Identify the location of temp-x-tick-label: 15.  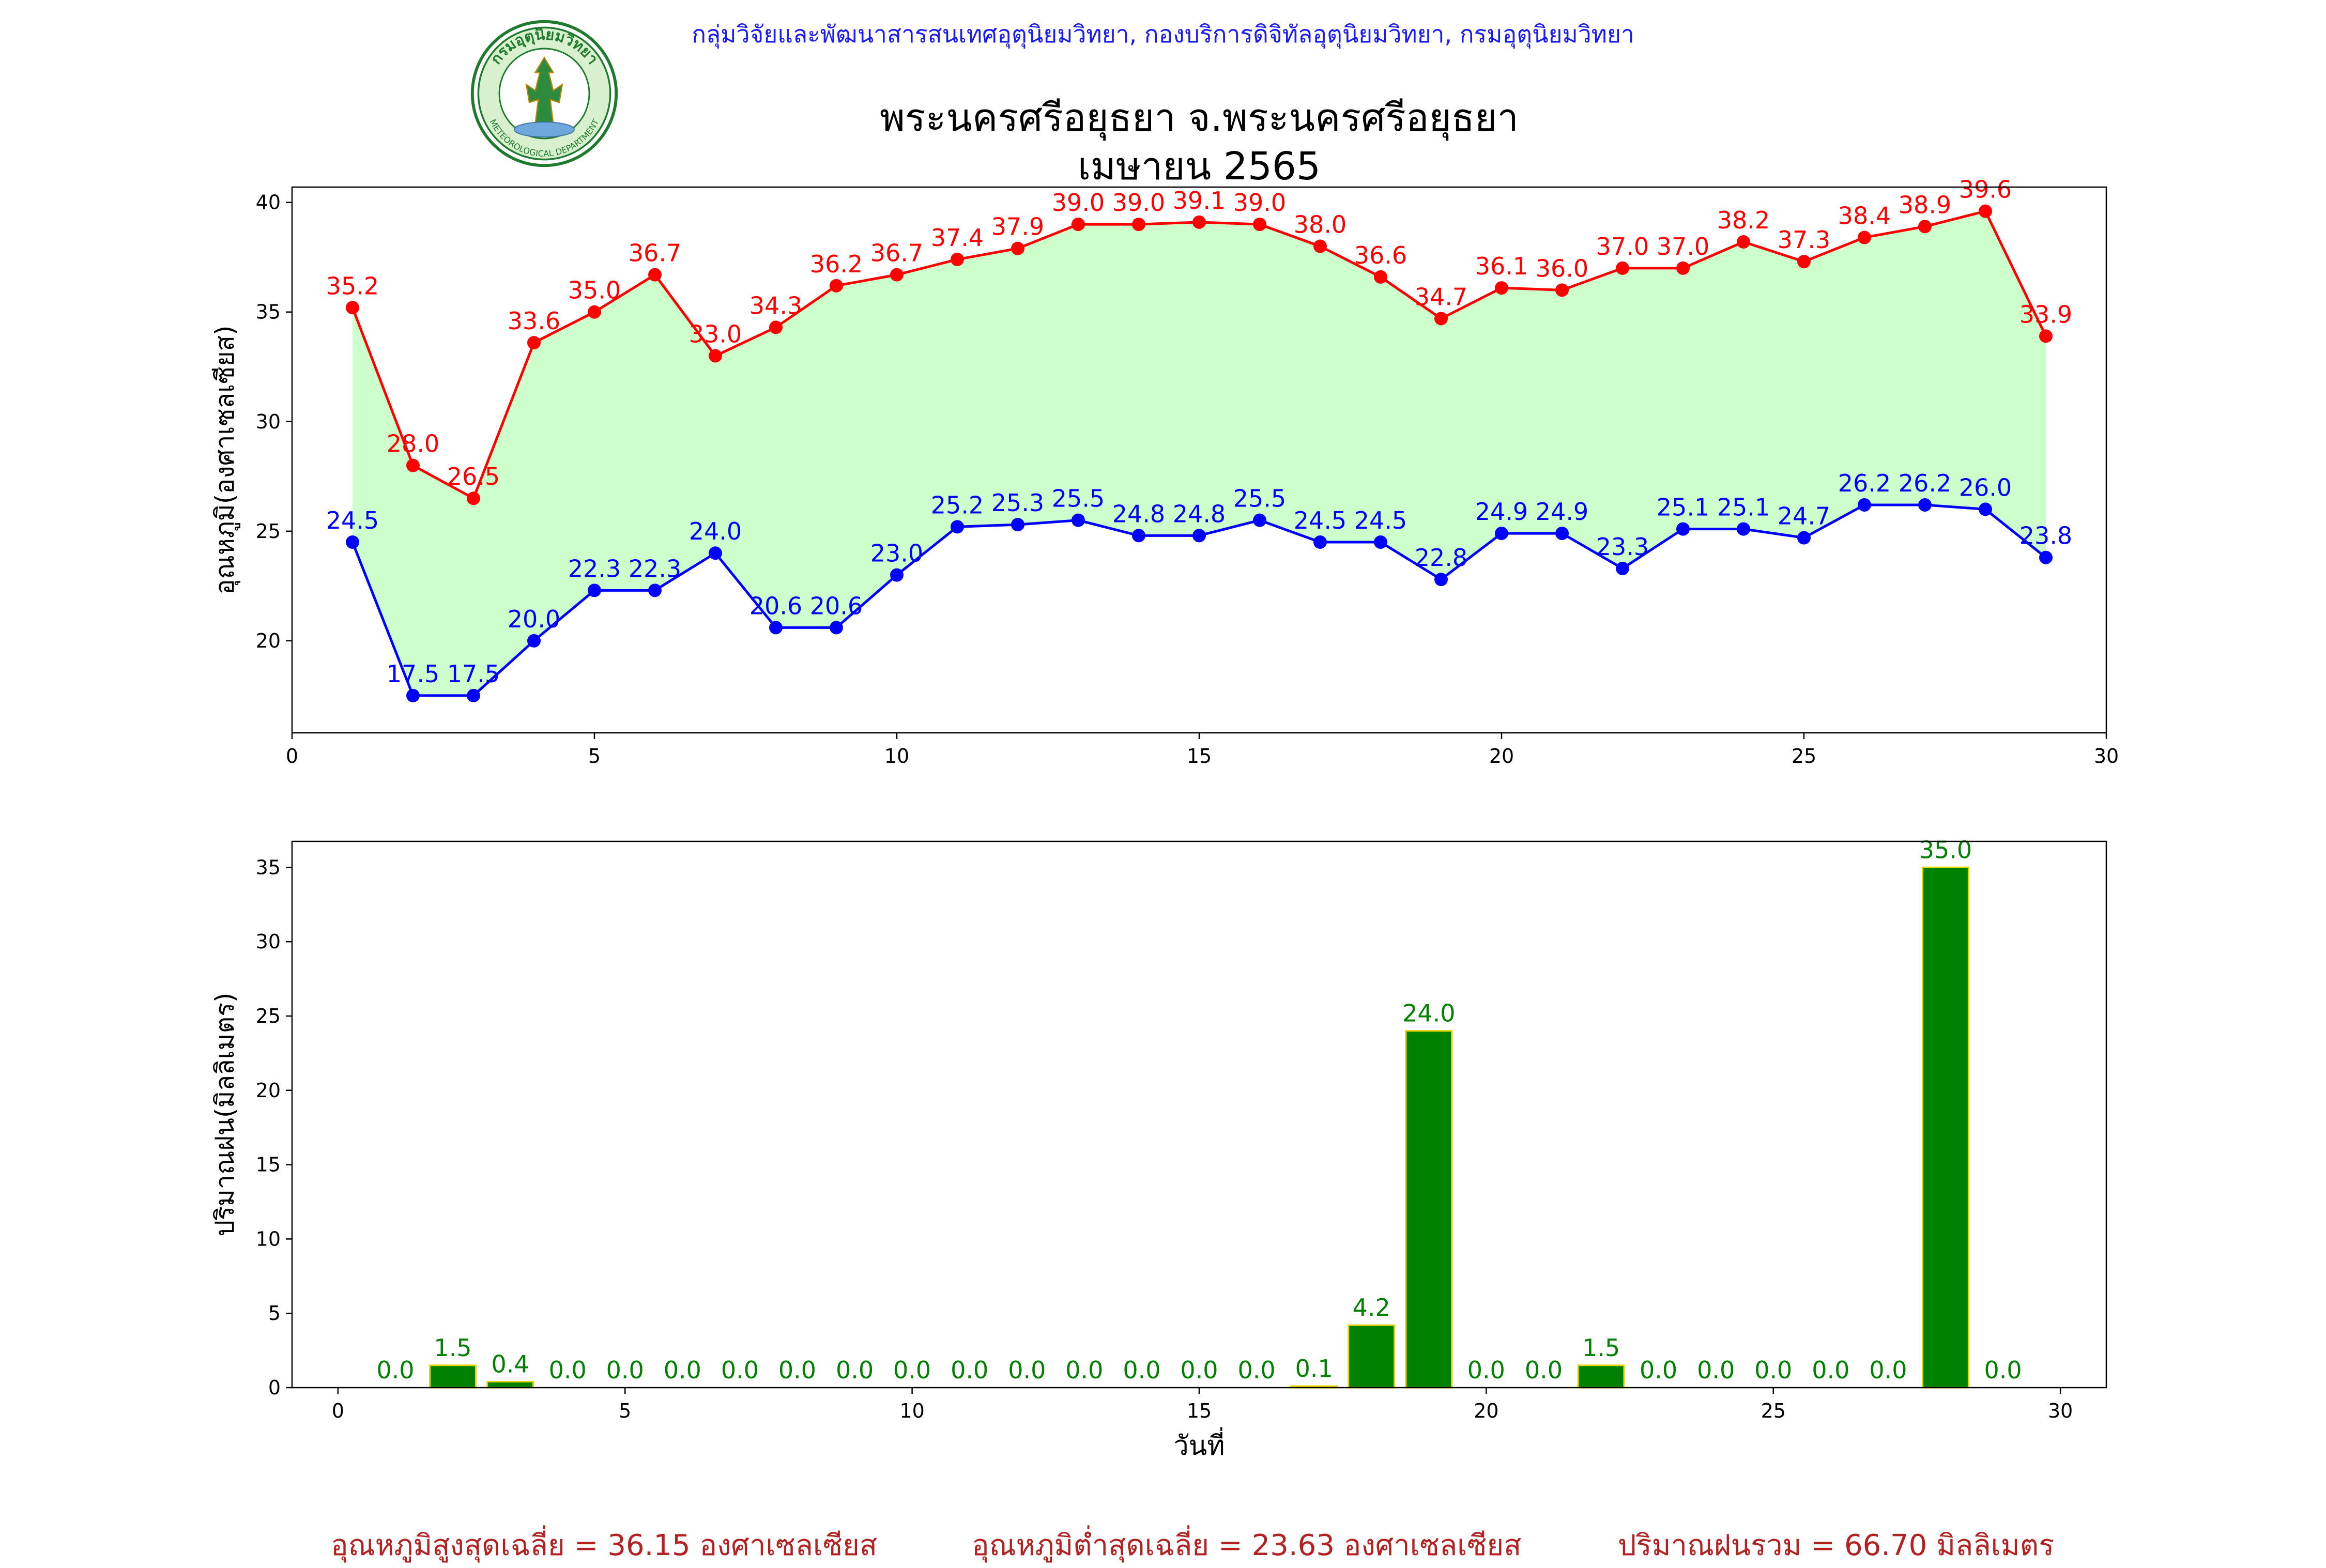
(1199, 756).